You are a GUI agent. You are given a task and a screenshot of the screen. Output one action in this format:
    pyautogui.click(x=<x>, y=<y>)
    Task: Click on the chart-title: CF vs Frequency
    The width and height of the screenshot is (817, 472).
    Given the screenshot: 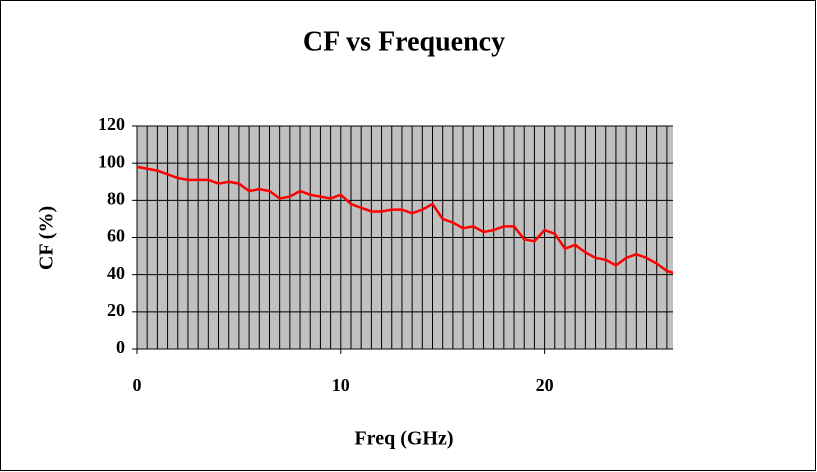 What is the action you would take?
    pyautogui.click(x=404, y=41)
    